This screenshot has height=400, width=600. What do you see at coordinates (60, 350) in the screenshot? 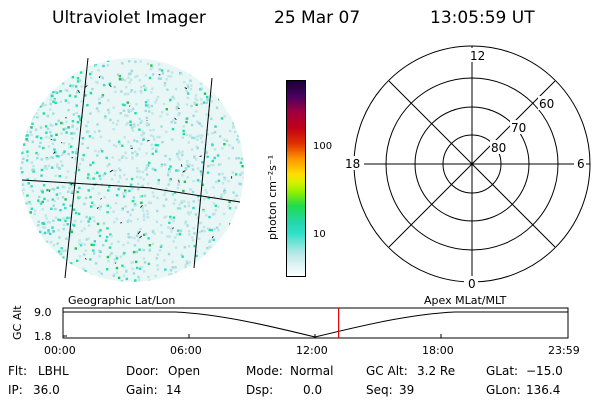
I see `x-tick-0000: 00:00` at bounding box center [60, 350].